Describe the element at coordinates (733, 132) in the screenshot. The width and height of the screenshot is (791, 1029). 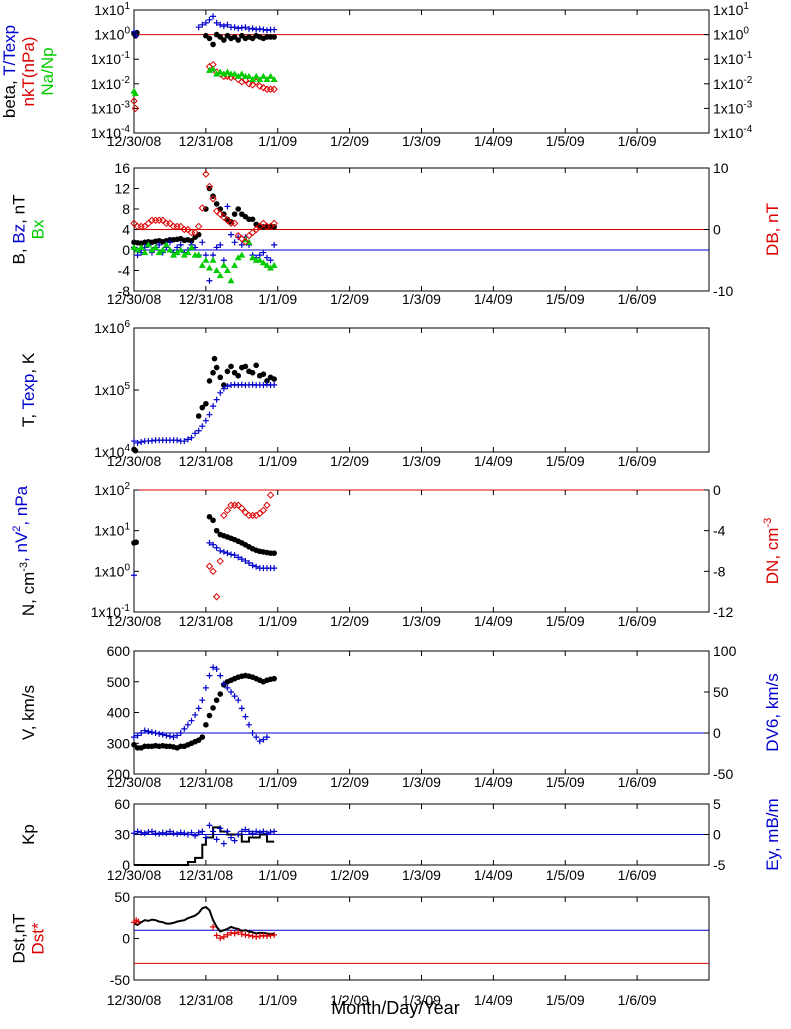
I see `y2-tick-label: 1x10⁻⁴` at that location.